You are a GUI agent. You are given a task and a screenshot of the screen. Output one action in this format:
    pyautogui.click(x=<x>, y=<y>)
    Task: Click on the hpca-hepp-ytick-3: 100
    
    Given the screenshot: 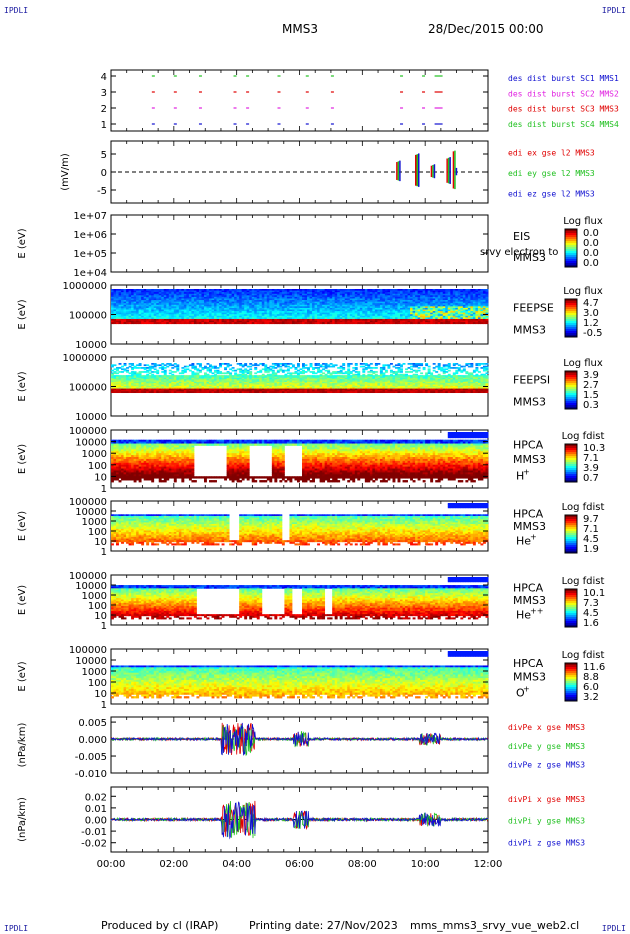 What is the action you would take?
    pyautogui.click(x=97, y=606)
    